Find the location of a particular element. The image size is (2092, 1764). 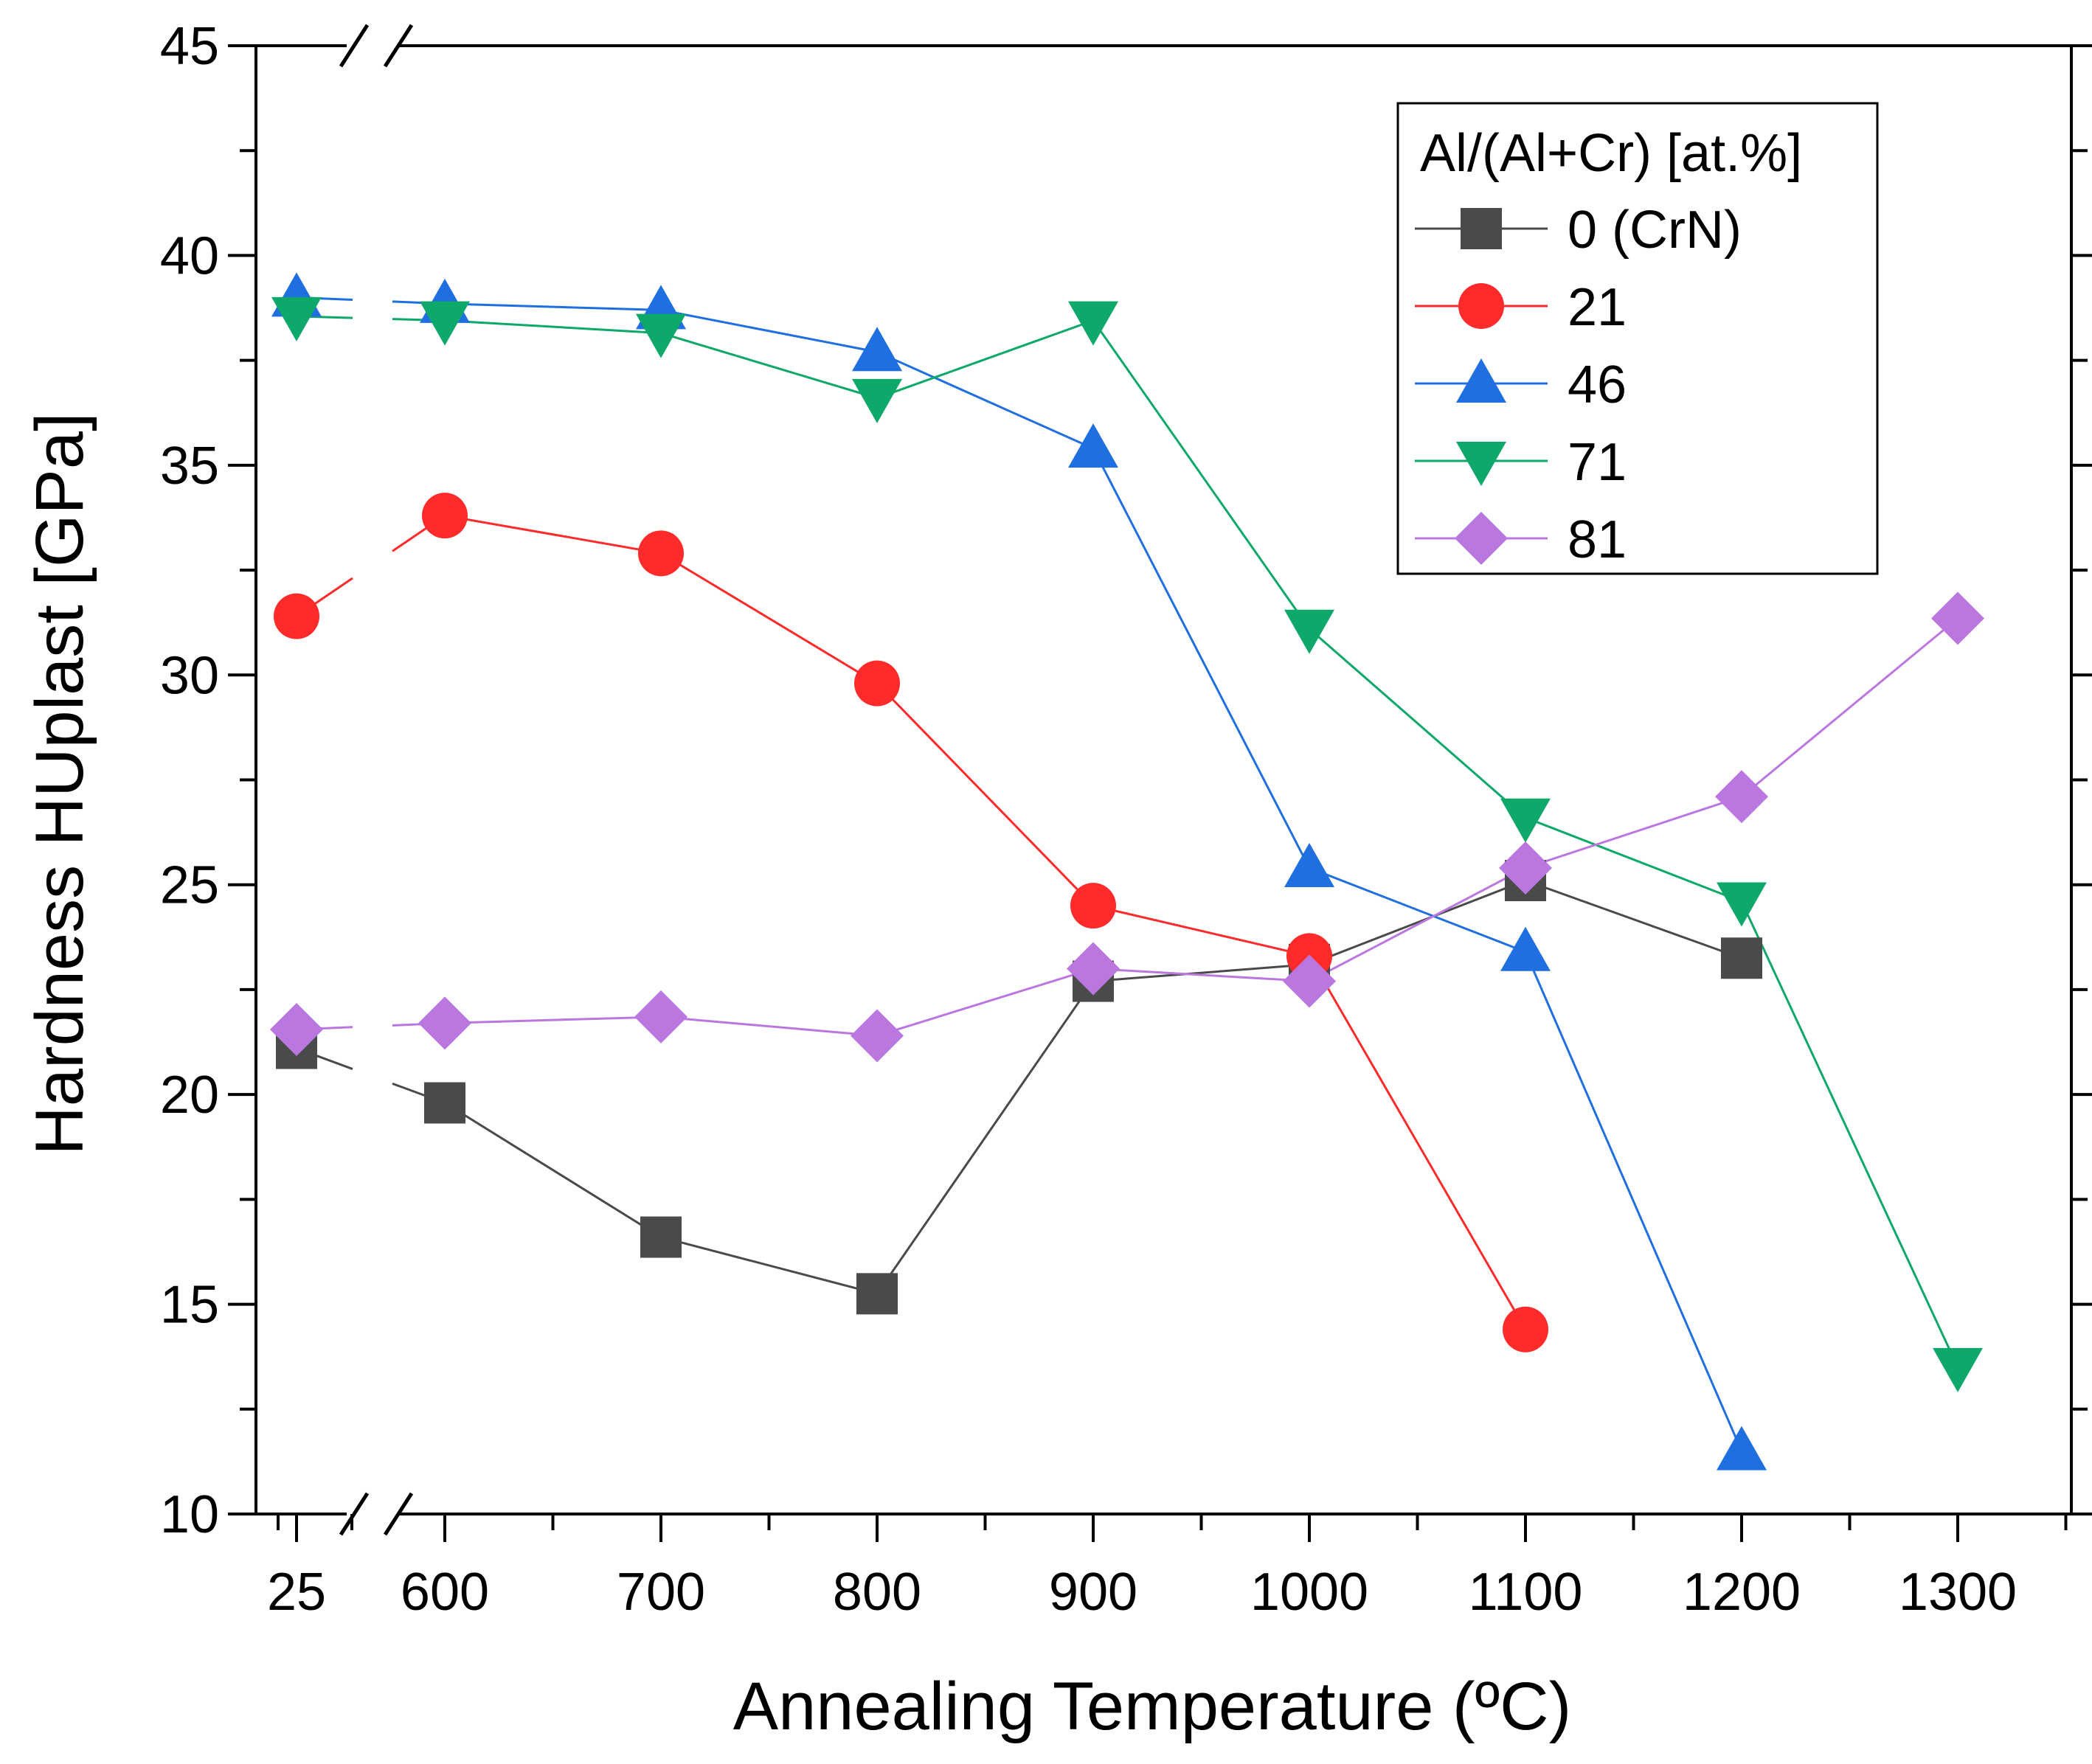

legend-title: Al/(Al+Cr) [at.%] is located at coordinates (1611, 153).